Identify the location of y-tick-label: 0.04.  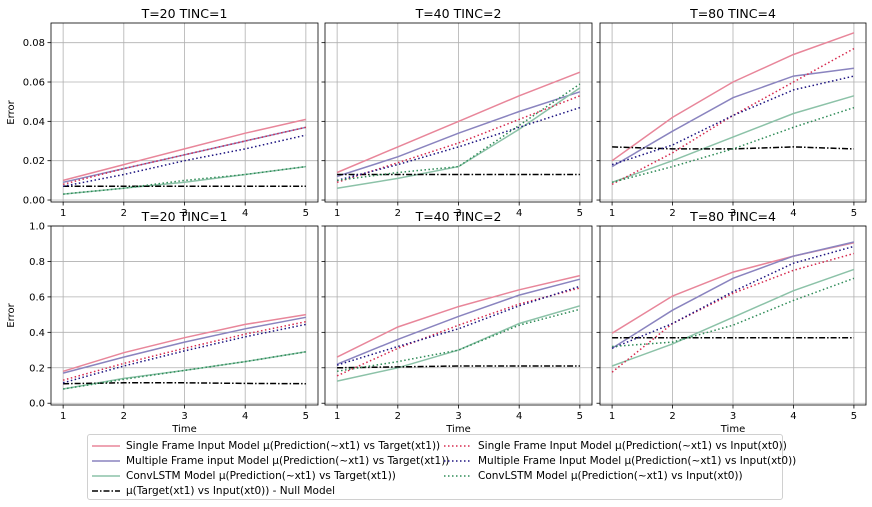
(34, 122).